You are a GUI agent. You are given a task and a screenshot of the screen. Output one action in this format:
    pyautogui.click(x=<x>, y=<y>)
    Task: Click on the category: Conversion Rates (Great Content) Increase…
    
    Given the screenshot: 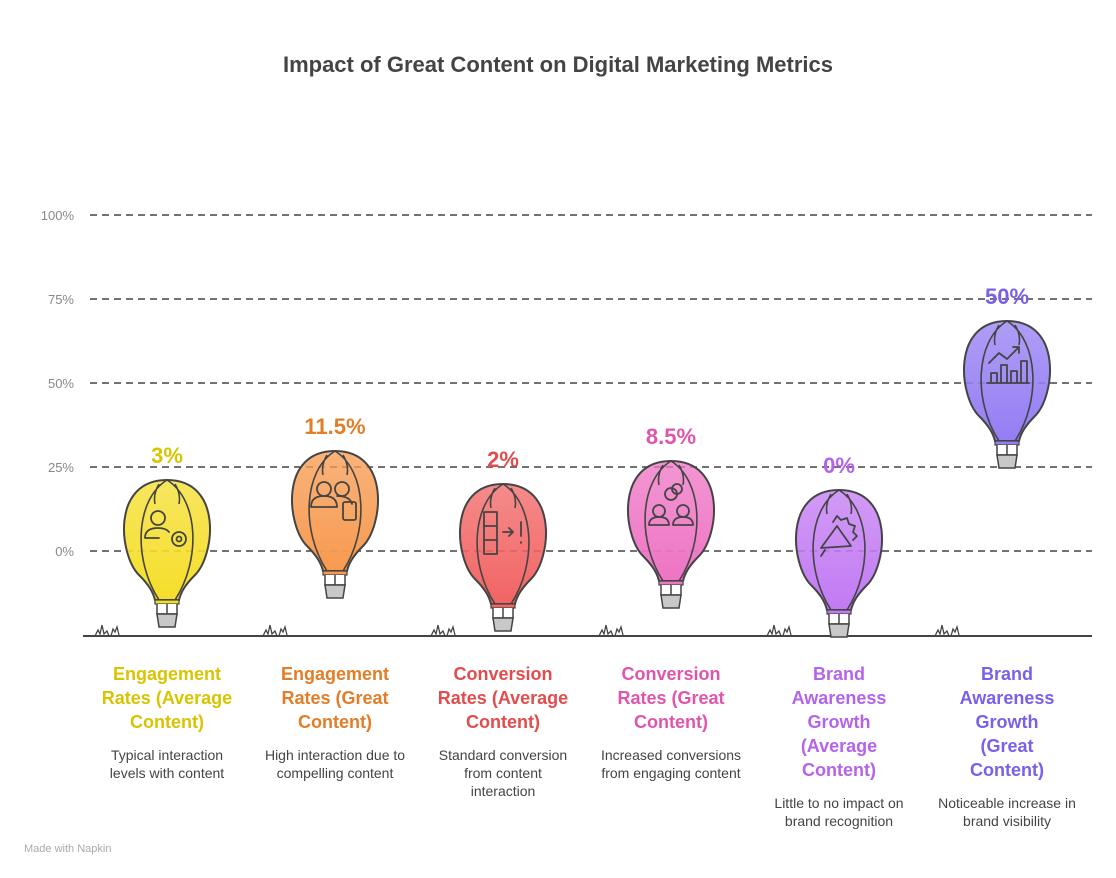 What is the action you would take?
    pyautogui.click(x=671, y=722)
    